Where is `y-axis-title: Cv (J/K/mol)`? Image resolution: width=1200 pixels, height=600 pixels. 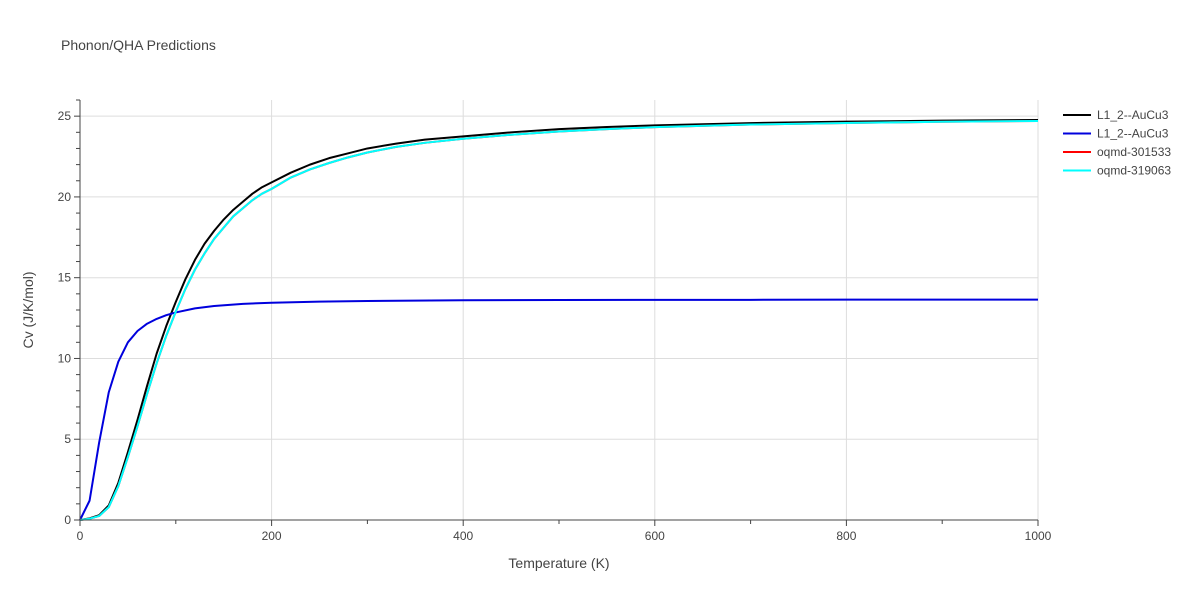
y-axis-title: Cv (J/K/mol) is located at coordinates (28, 310).